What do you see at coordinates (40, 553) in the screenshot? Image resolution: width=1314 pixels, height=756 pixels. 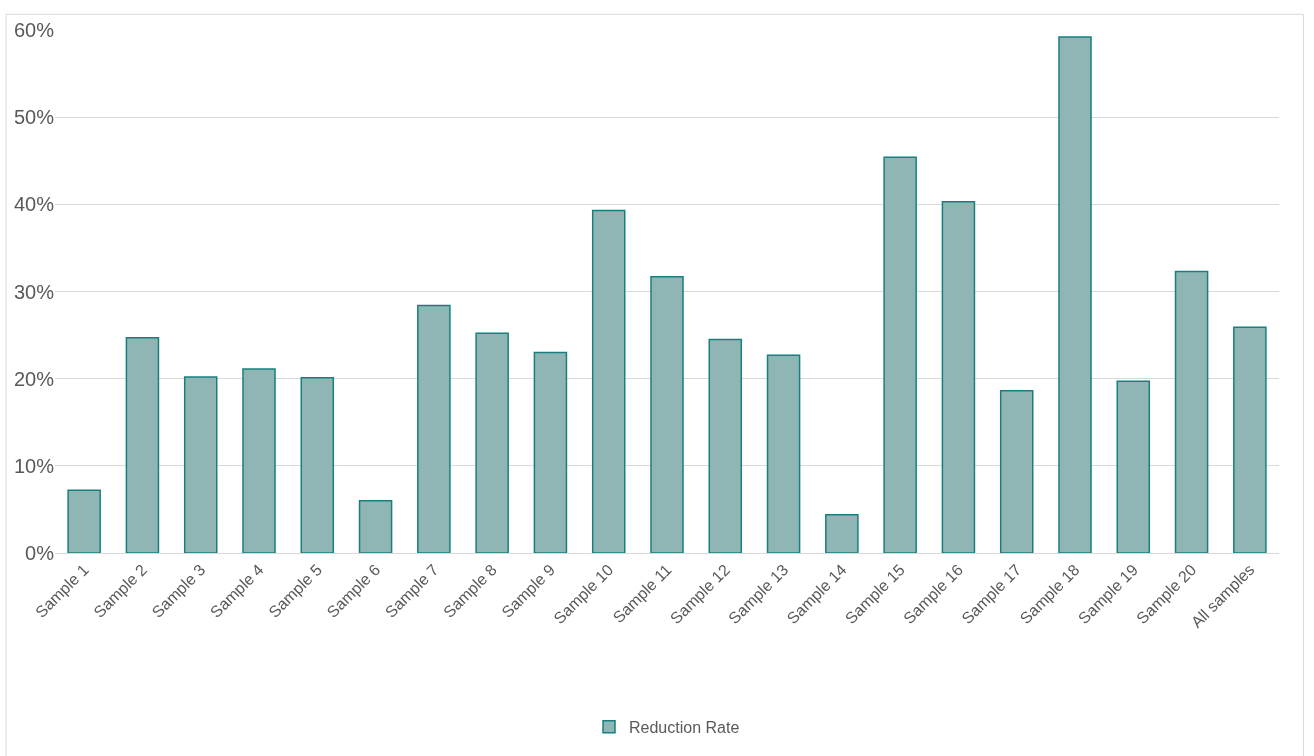 I see `y-tick-label: 0%` at bounding box center [40, 553].